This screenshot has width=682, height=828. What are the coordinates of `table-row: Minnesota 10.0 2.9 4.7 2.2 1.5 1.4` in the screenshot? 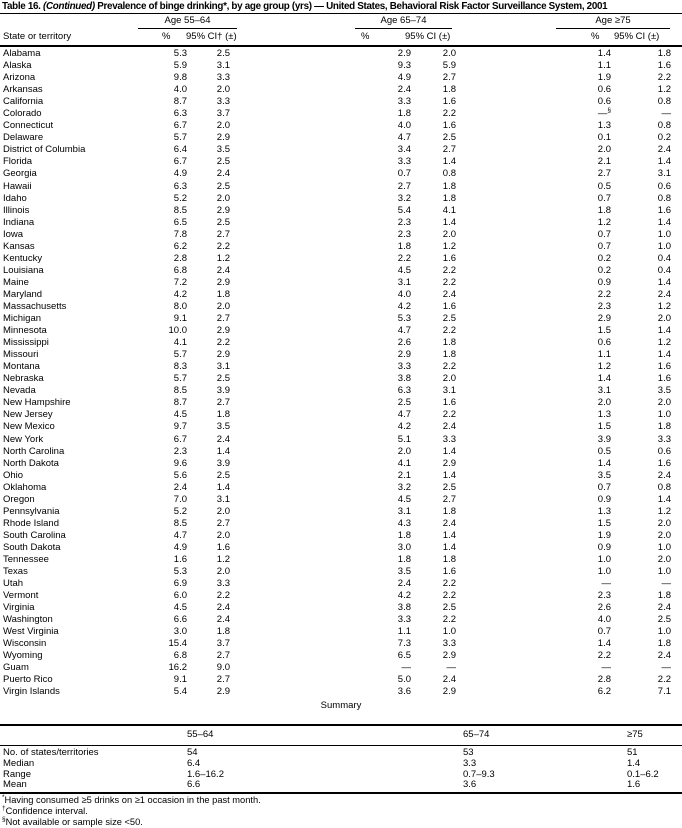 It's located at (341, 331).